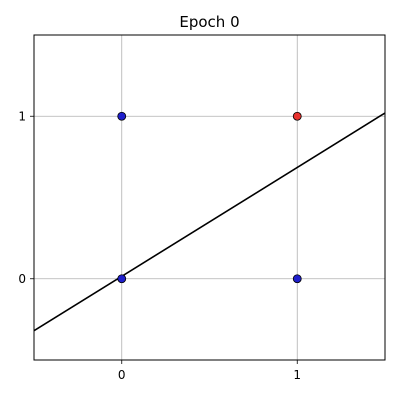 This screenshot has width=400, height=400. What do you see at coordinates (122, 375) in the screenshot?
I see `x-tick-label-0: 0` at bounding box center [122, 375].